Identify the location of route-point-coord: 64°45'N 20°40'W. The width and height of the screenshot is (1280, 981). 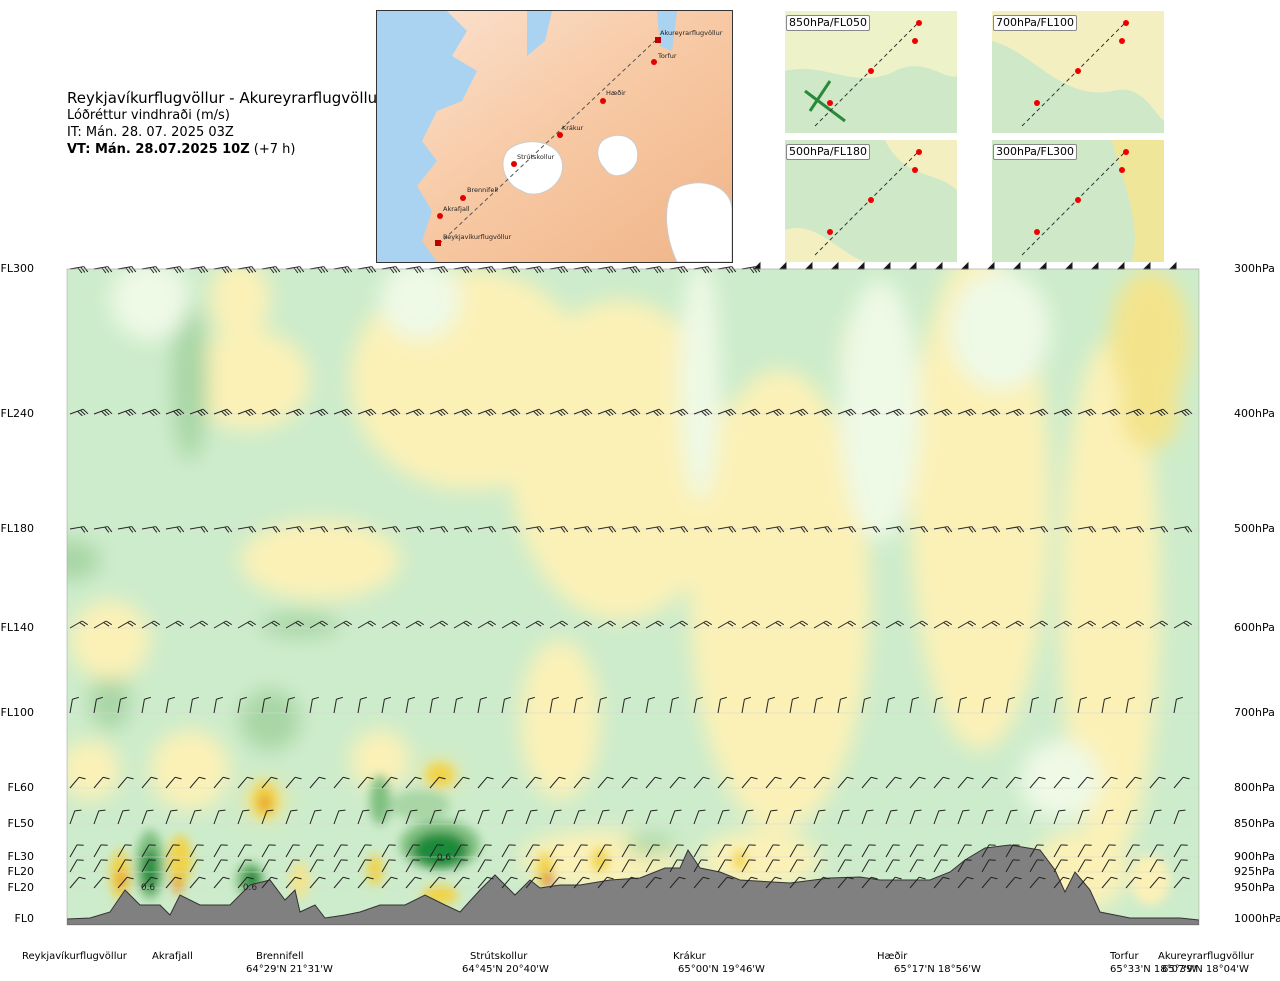
(505, 969).